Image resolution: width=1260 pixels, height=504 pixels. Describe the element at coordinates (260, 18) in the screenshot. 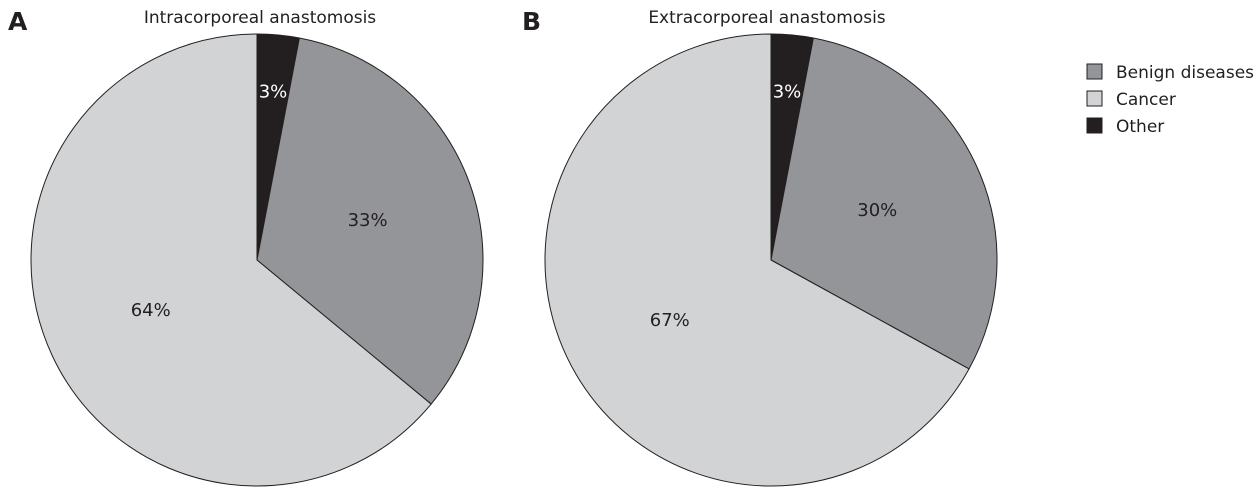

I see `pie-a-title: Intracorporeal anastomosis` at that location.